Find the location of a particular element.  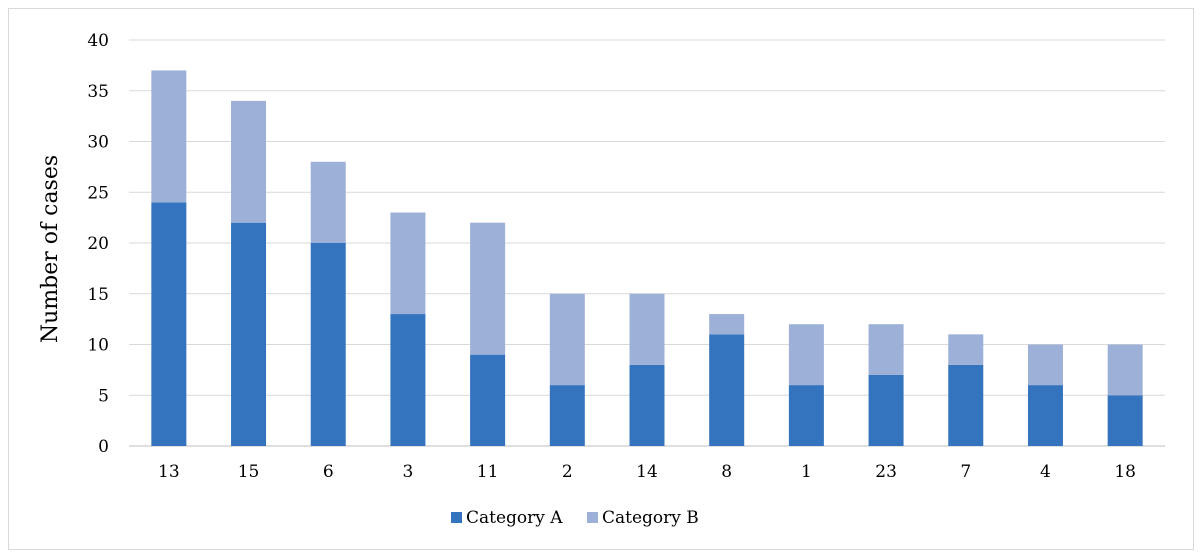

x-tick-label: 2 is located at coordinates (567, 472).